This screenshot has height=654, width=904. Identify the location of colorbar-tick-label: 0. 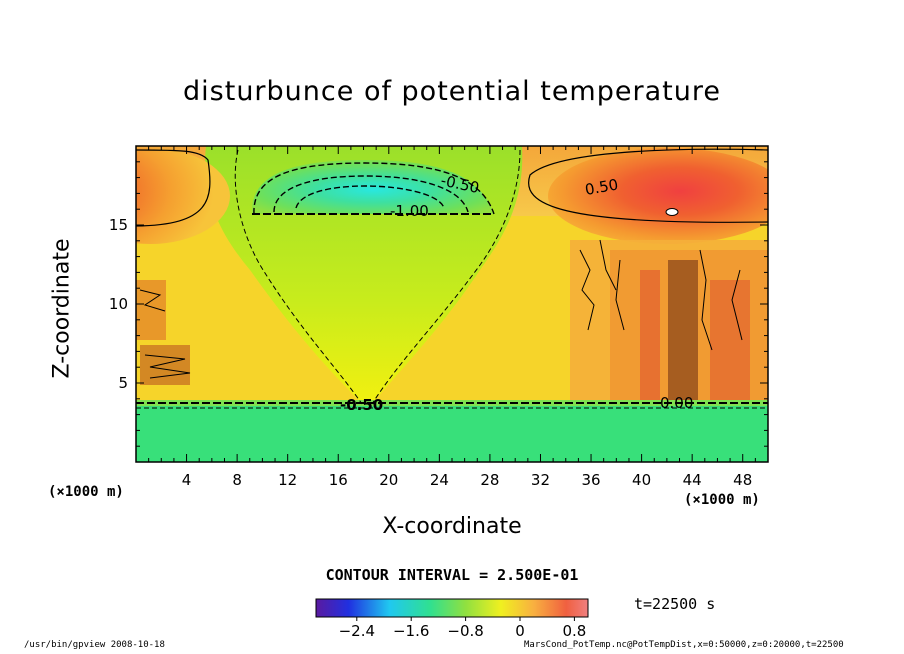
(520, 631).